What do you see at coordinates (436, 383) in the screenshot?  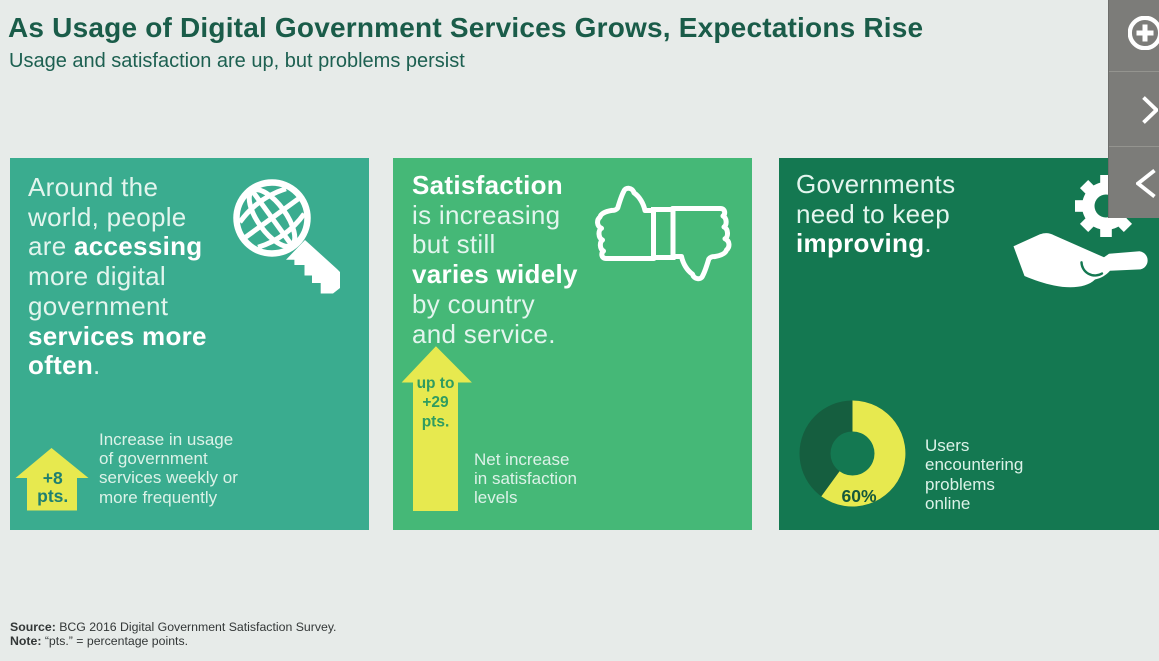 I see `svg-text: up to` at bounding box center [436, 383].